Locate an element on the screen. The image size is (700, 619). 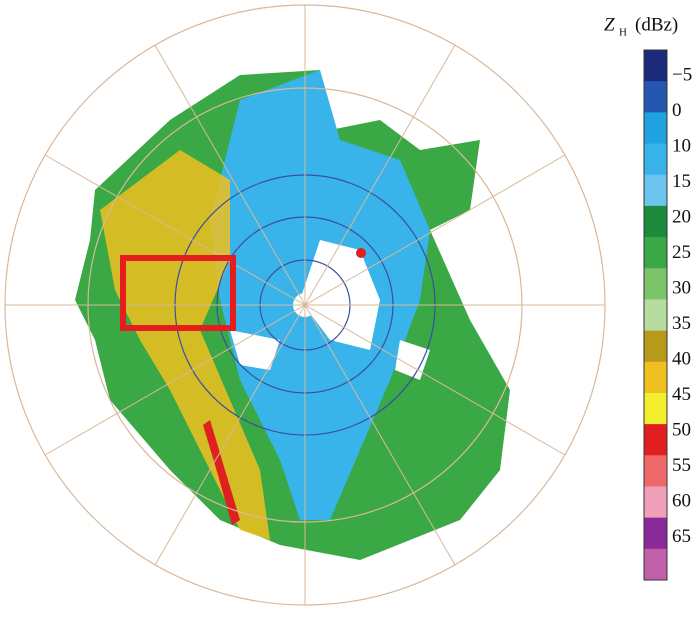
site-marker is located at coordinates (361, 253).